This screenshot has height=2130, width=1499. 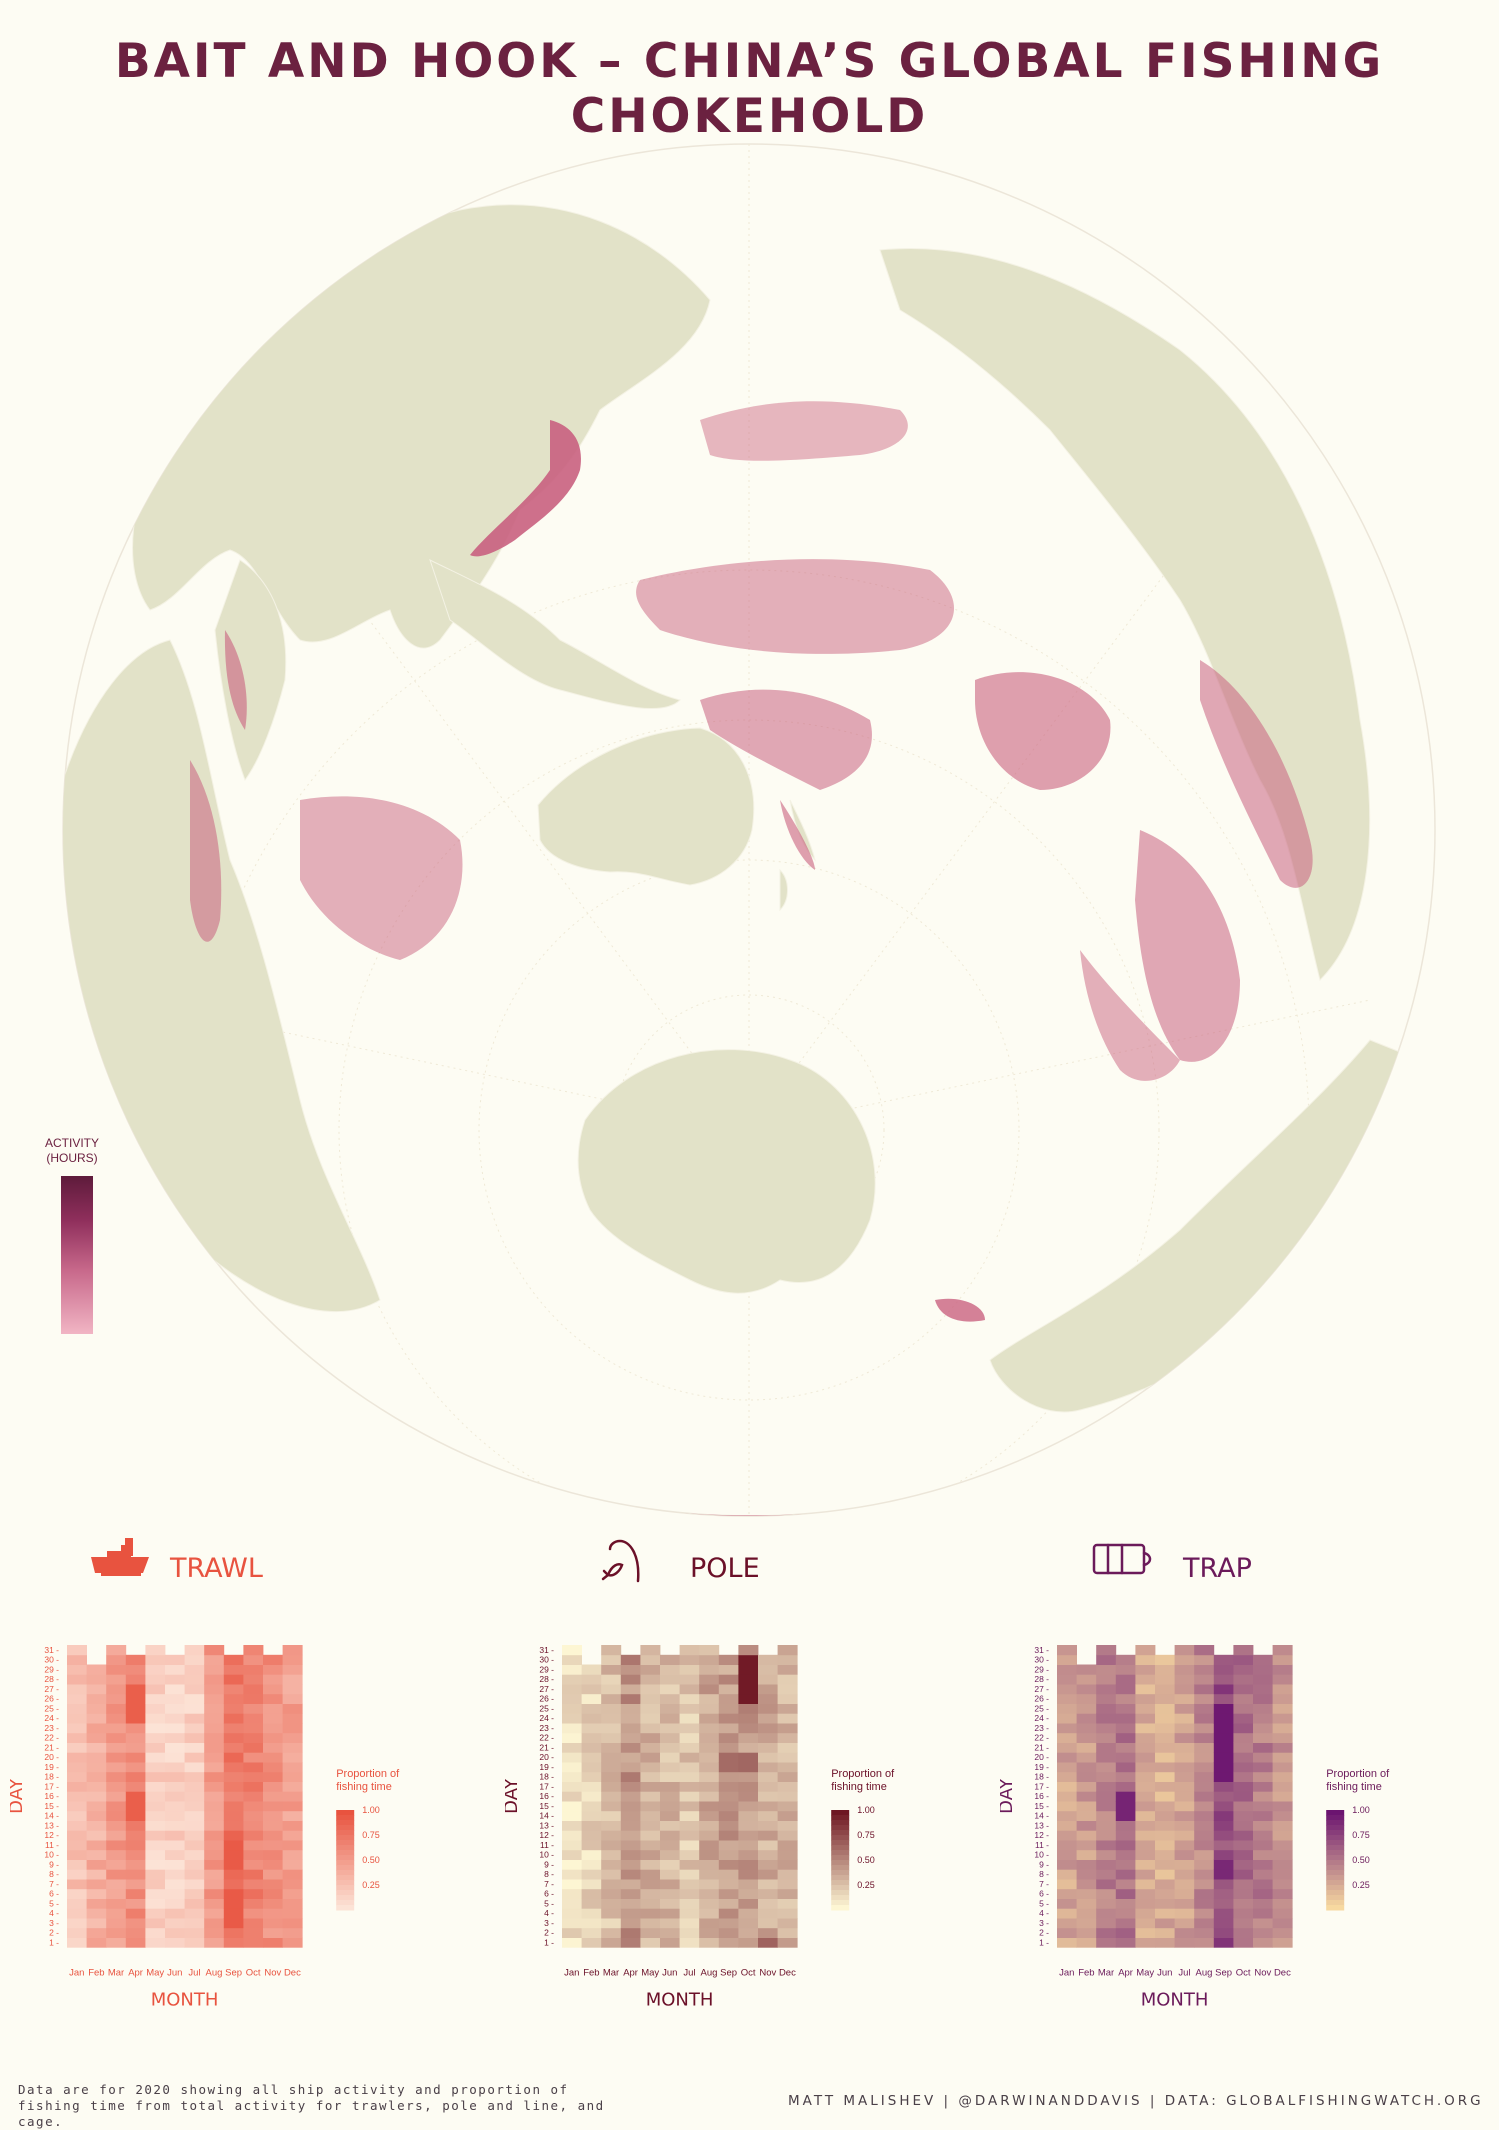 I want to click on y-tick-label: 15 -, so click(x=1041, y=1806).